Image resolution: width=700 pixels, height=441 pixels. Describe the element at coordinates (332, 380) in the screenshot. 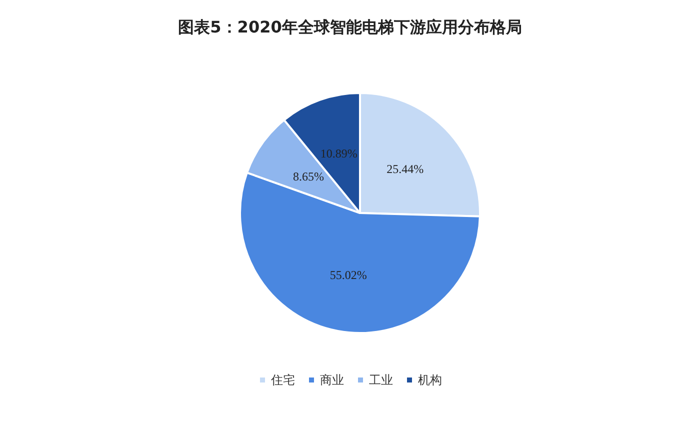

I see `legend-label: 商业` at that location.